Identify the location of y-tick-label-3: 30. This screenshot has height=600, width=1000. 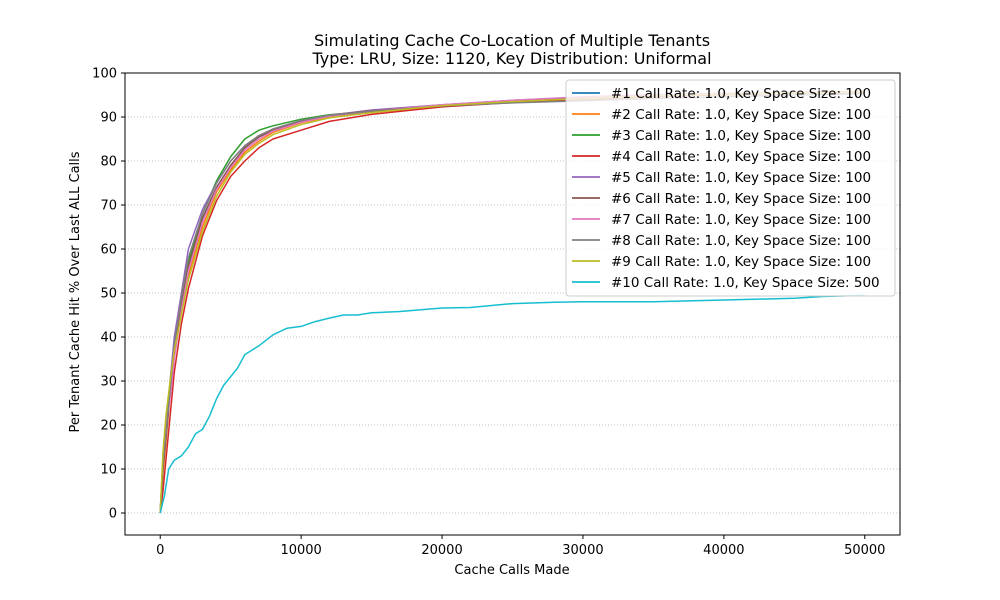
(108, 382).